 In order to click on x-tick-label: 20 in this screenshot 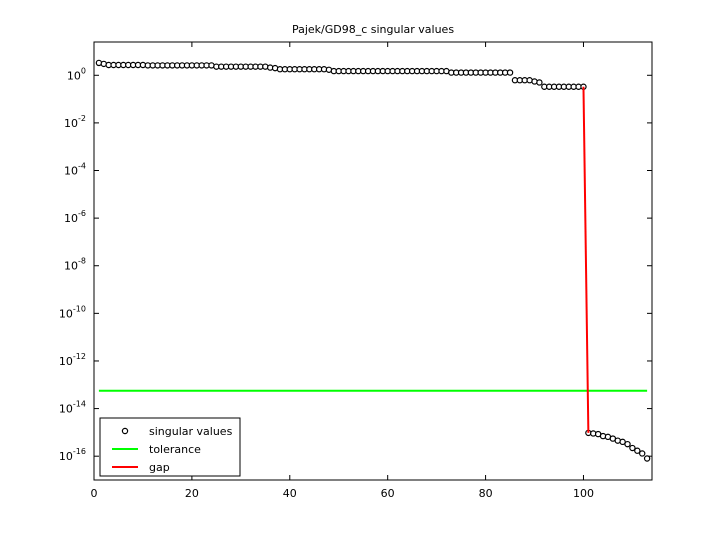, I will do `click(192, 493)`.